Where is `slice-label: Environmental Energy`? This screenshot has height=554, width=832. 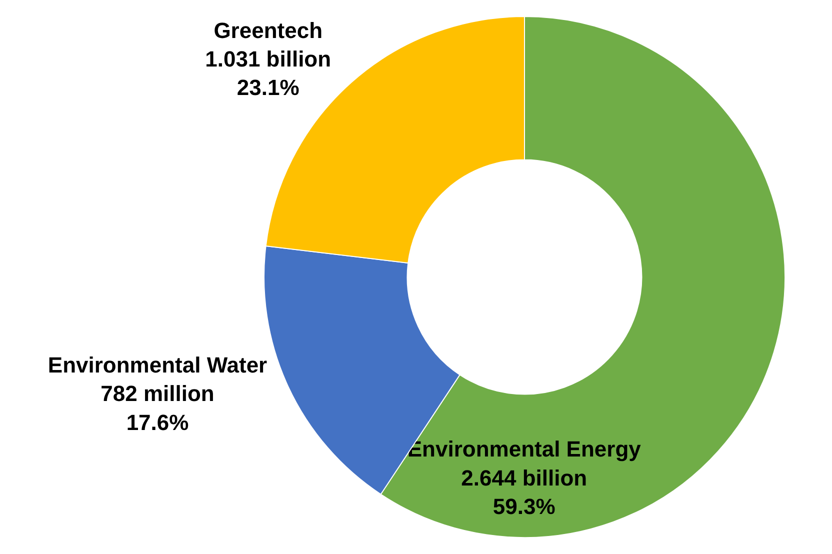
slice-label: Environmental Energy is located at coordinates (524, 449).